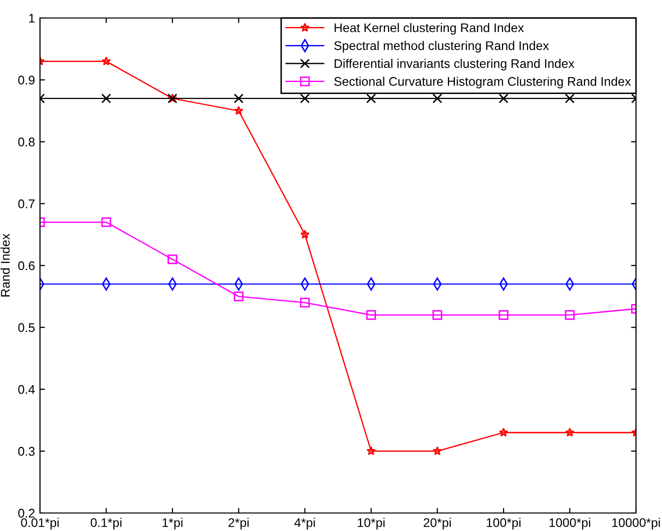 This screenshot has width=662, height=531. Describe the element at coordinates (32, 18) in the screenshot. I see `y-tick-label: 1` at that location.